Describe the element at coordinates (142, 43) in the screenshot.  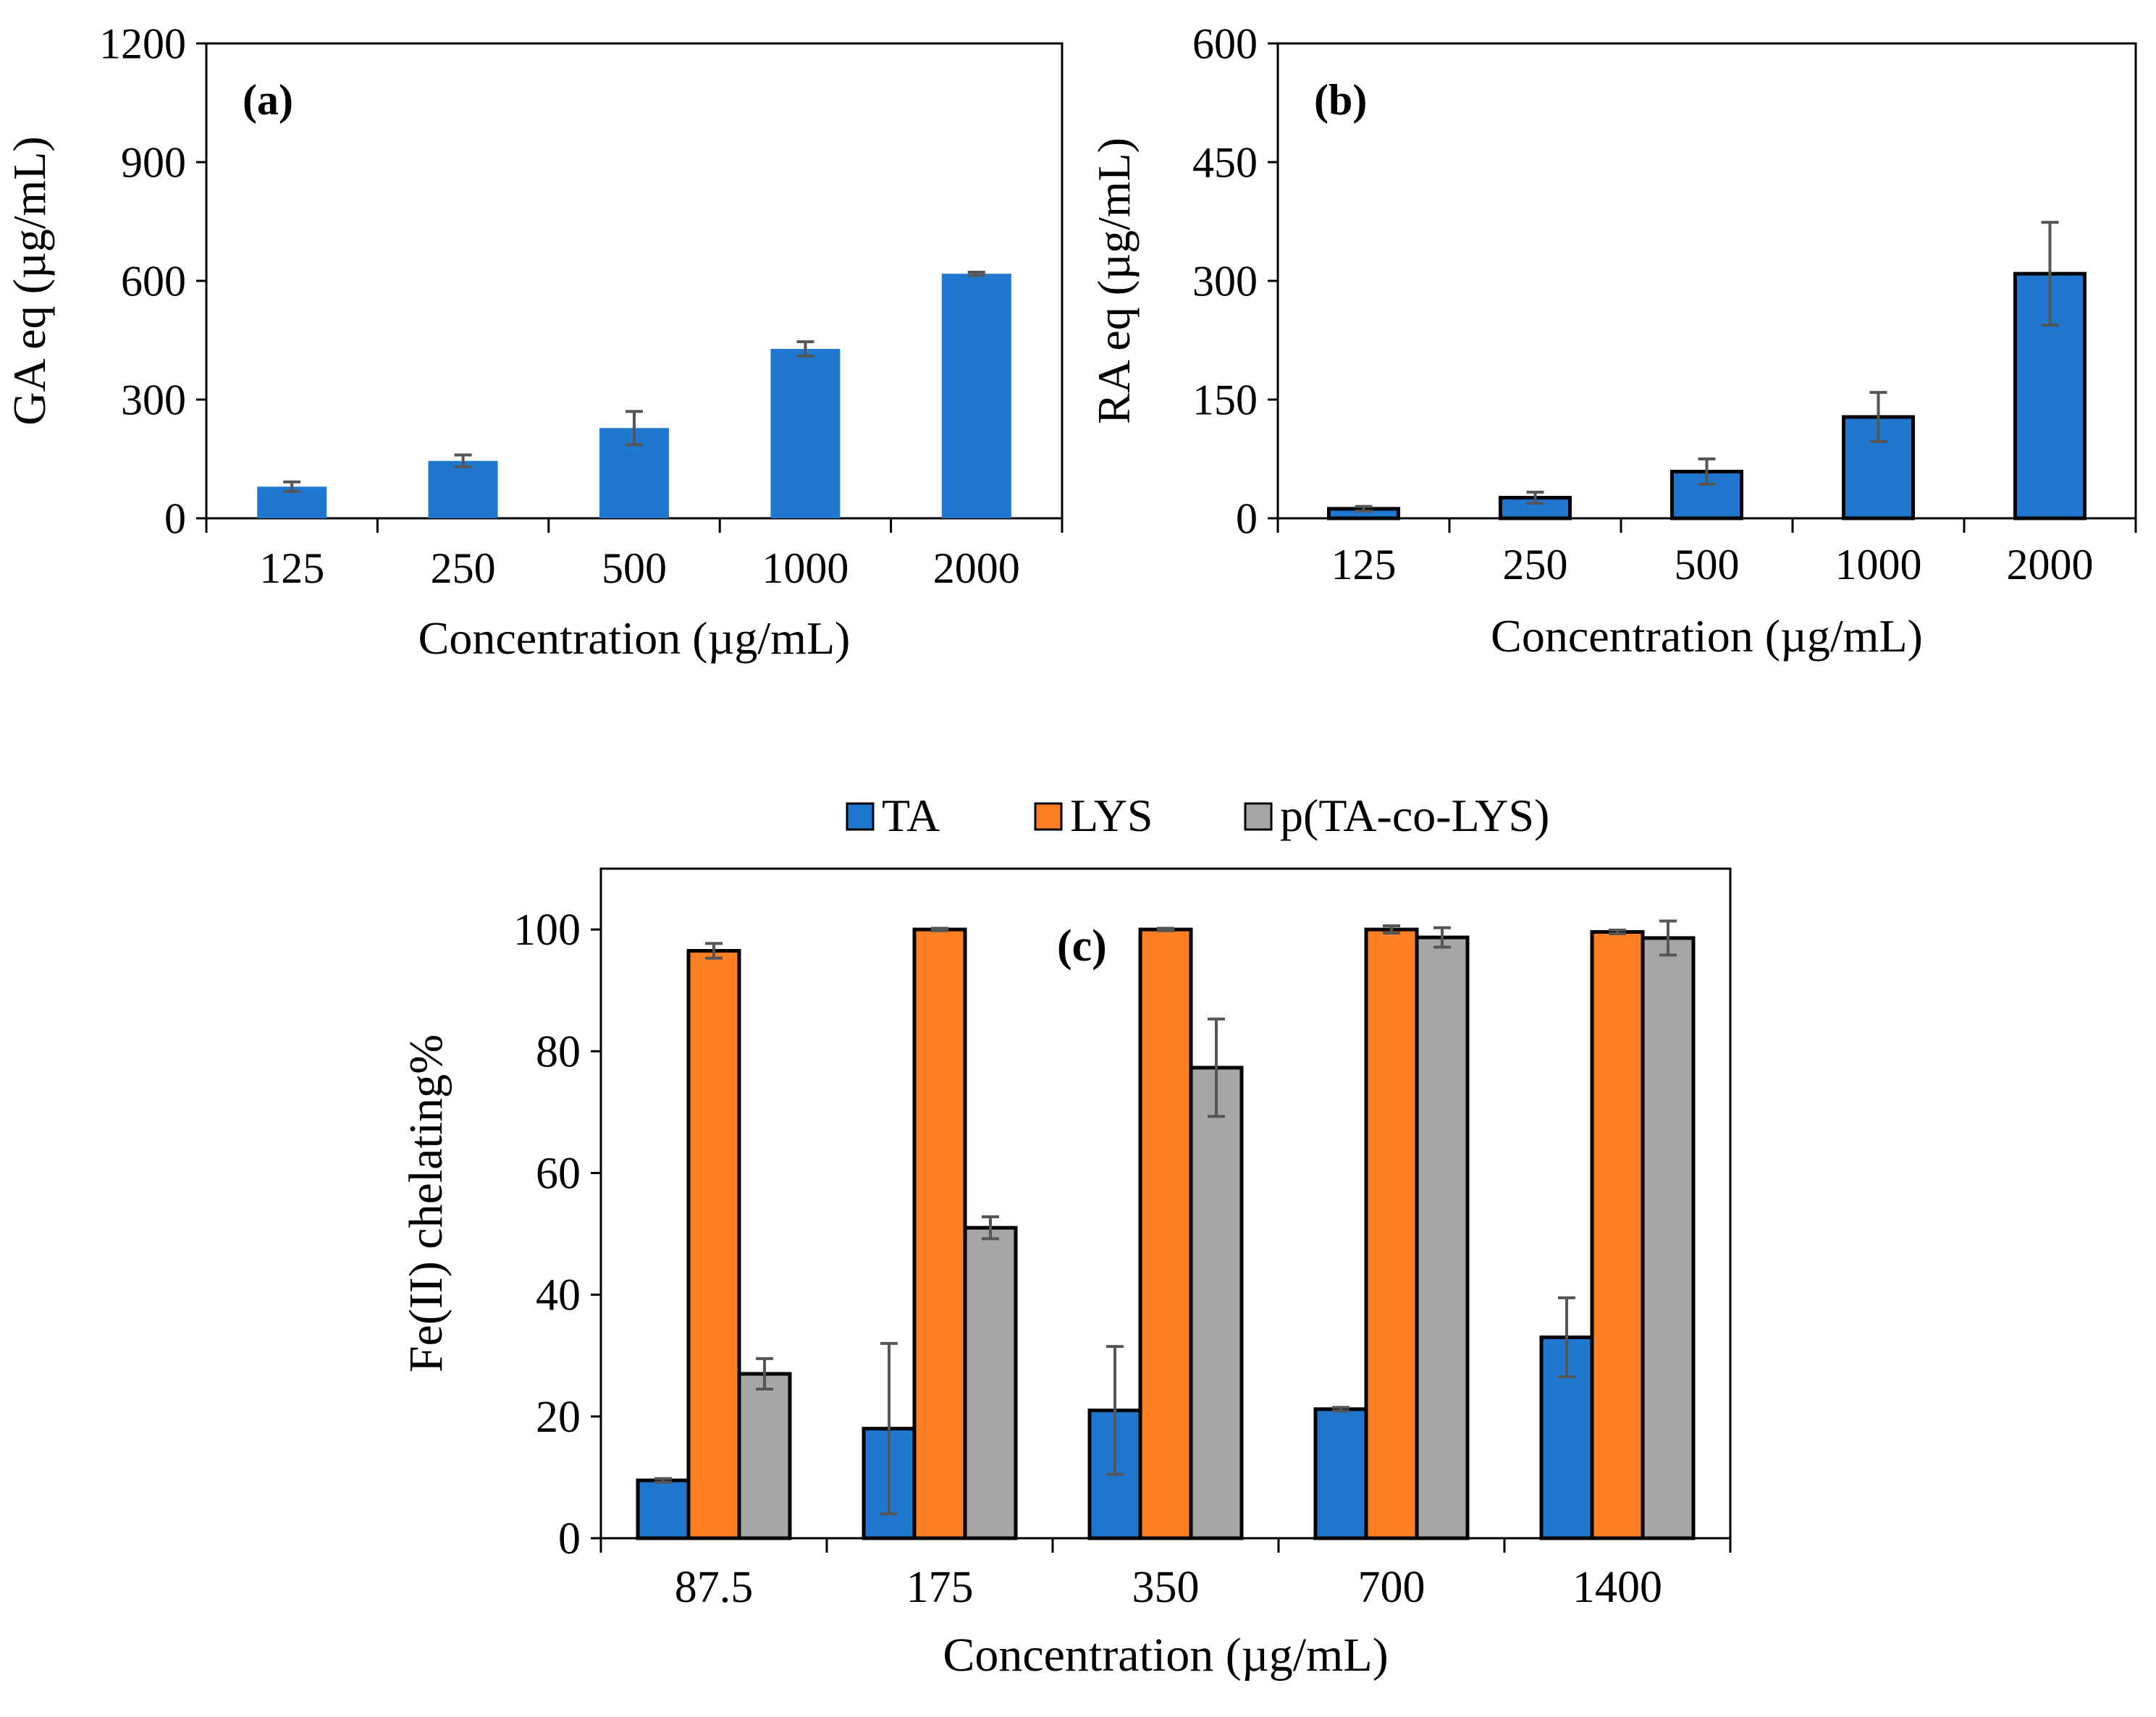
I see `y-tick-label: 1200` at that location.